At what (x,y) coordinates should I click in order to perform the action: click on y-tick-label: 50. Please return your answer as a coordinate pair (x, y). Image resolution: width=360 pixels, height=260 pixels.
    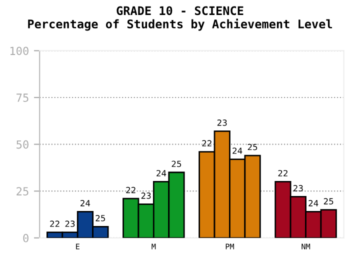
    Looking at the image, I should click on (22, 144).